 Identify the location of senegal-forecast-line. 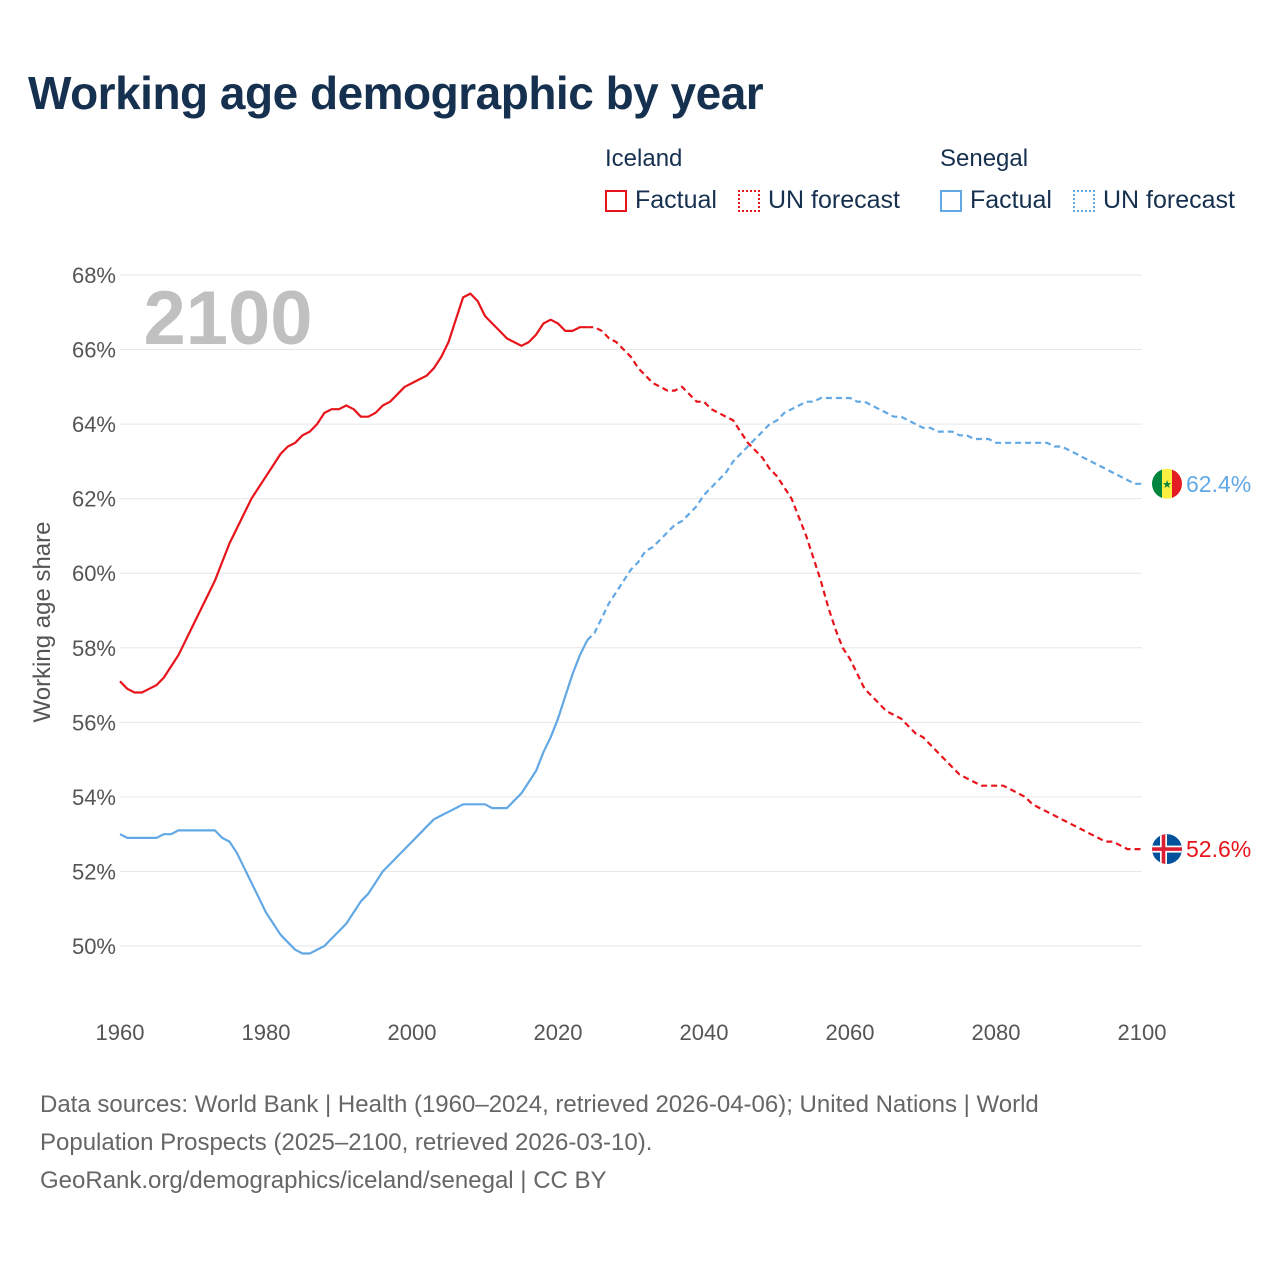
(864, 519).